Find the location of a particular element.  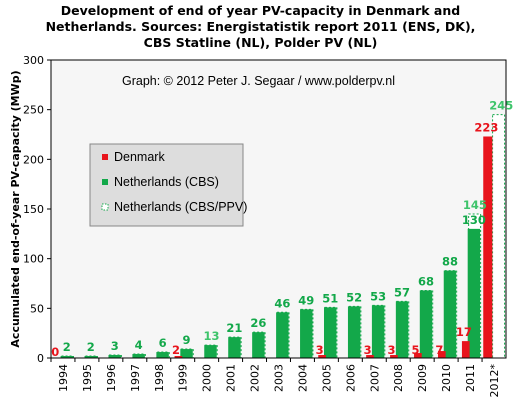

x-tick-label: 2005 is located at coordinates (326, 378).